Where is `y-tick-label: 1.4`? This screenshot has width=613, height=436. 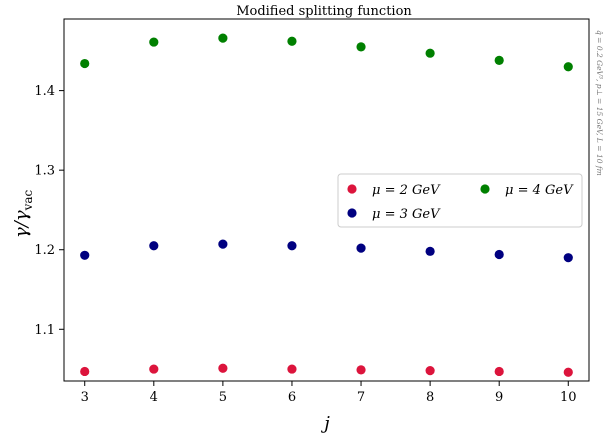
y-tick-label: 1.4 is located at coordinates (44, 91).